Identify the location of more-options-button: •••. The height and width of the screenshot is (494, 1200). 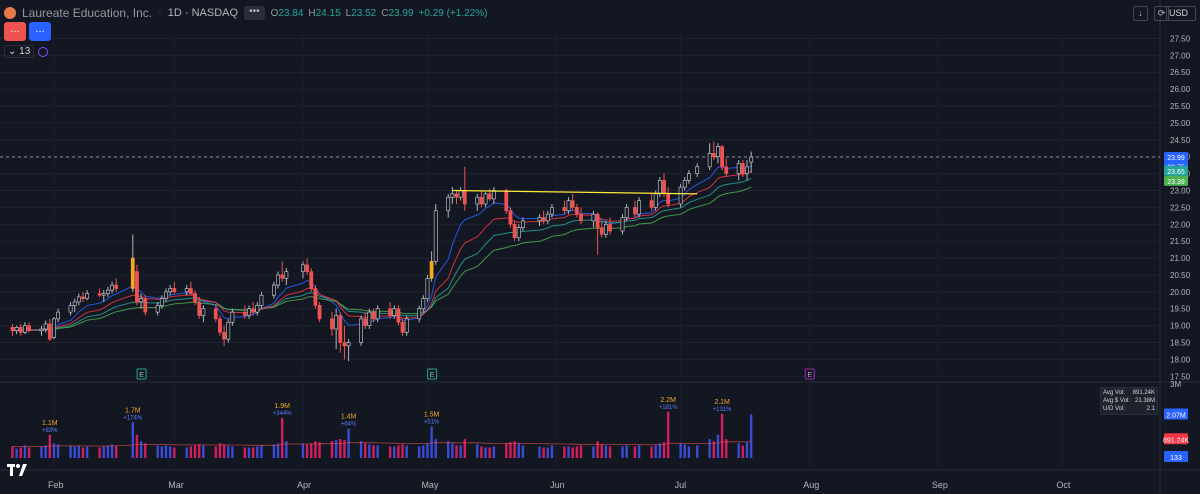
(254, 13).